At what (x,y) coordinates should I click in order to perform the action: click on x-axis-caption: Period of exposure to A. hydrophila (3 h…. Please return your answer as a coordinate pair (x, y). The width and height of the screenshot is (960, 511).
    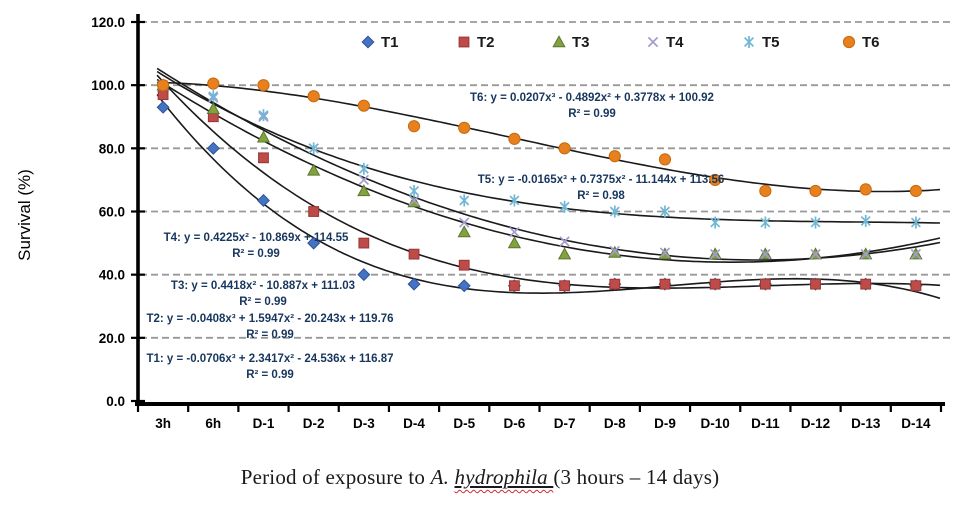
    Looking at the image, I should click on (480, 477).